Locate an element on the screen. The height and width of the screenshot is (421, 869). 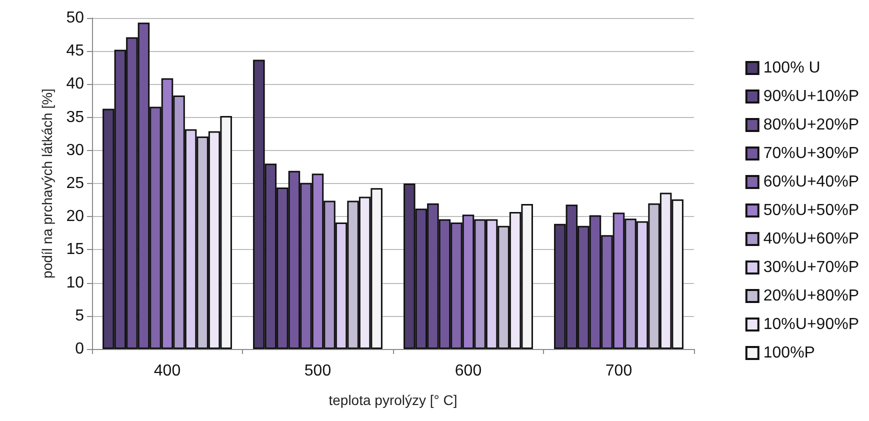
legend-label: 20%U+80%P is located at coordinates (811, 296).